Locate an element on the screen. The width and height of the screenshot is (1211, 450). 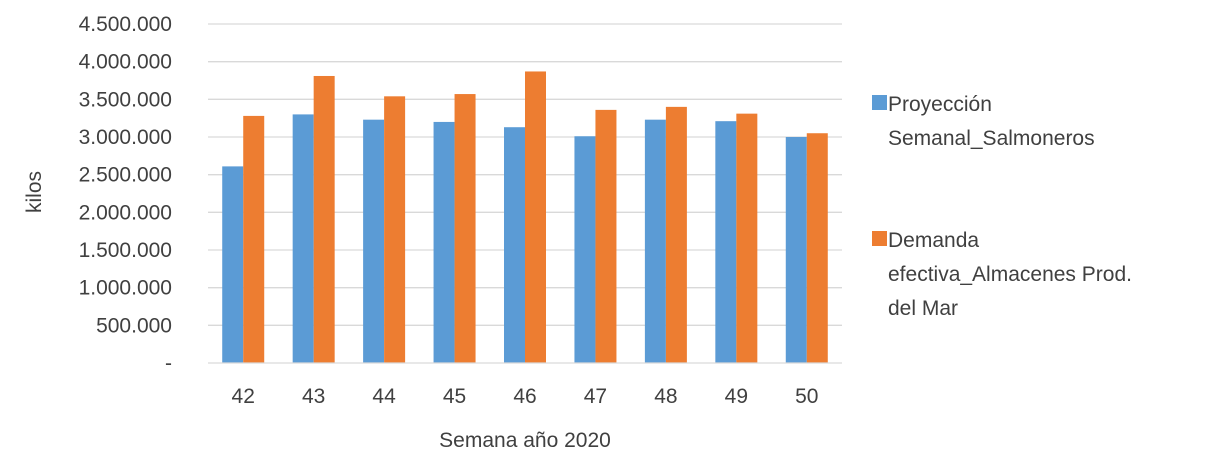
x-tick-label: 46 is located at coordinates (524, 396).